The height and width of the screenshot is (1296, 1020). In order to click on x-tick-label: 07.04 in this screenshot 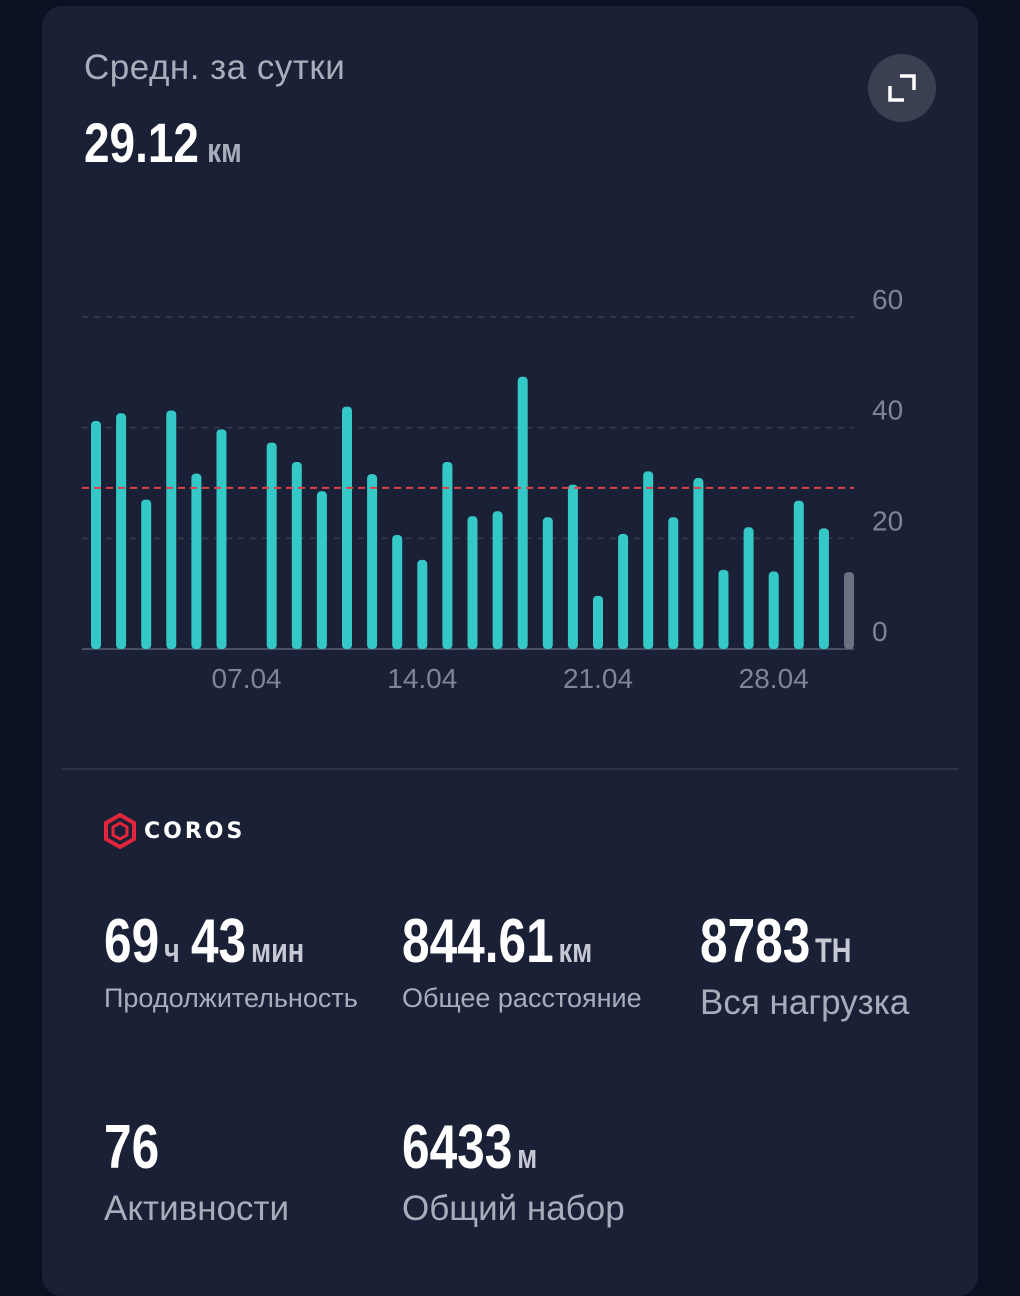, I will do `click(247, 678)`.